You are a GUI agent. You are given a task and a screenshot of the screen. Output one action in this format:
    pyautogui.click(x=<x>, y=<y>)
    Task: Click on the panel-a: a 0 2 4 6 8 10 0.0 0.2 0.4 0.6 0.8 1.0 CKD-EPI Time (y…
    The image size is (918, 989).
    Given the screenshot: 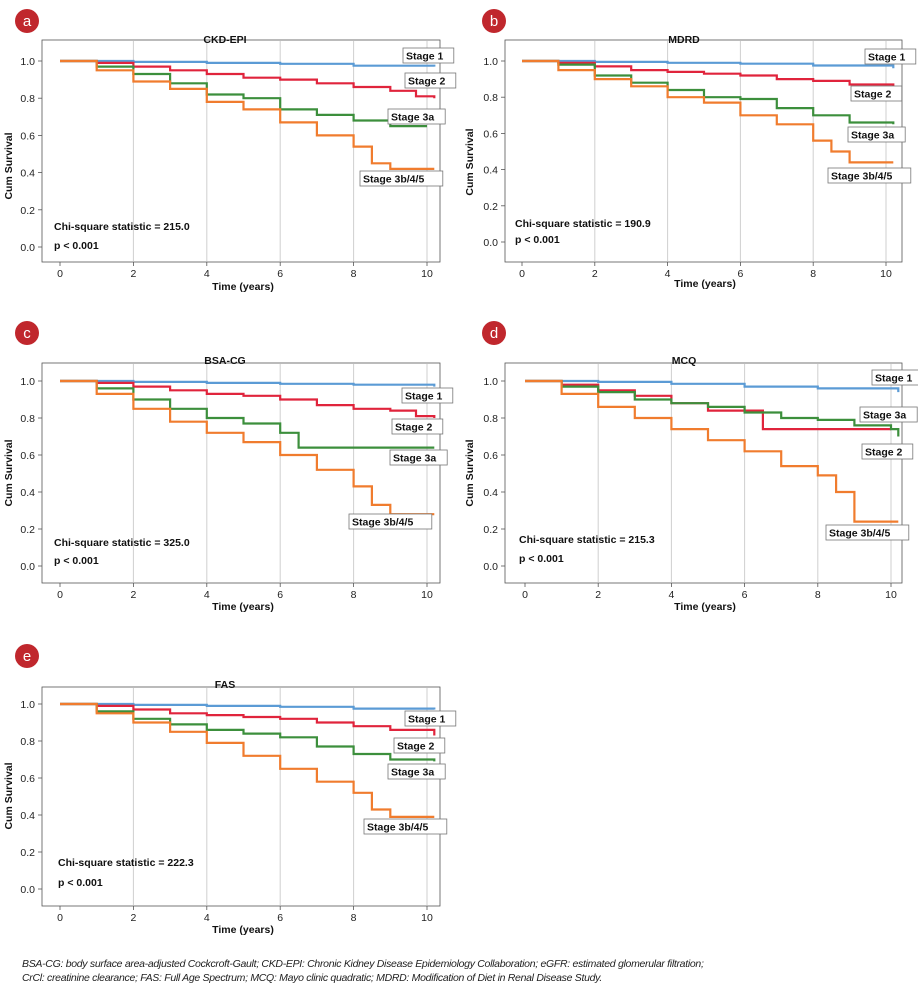 What is the action you would take?
    pyautogui.click(x=230, y=151)
    